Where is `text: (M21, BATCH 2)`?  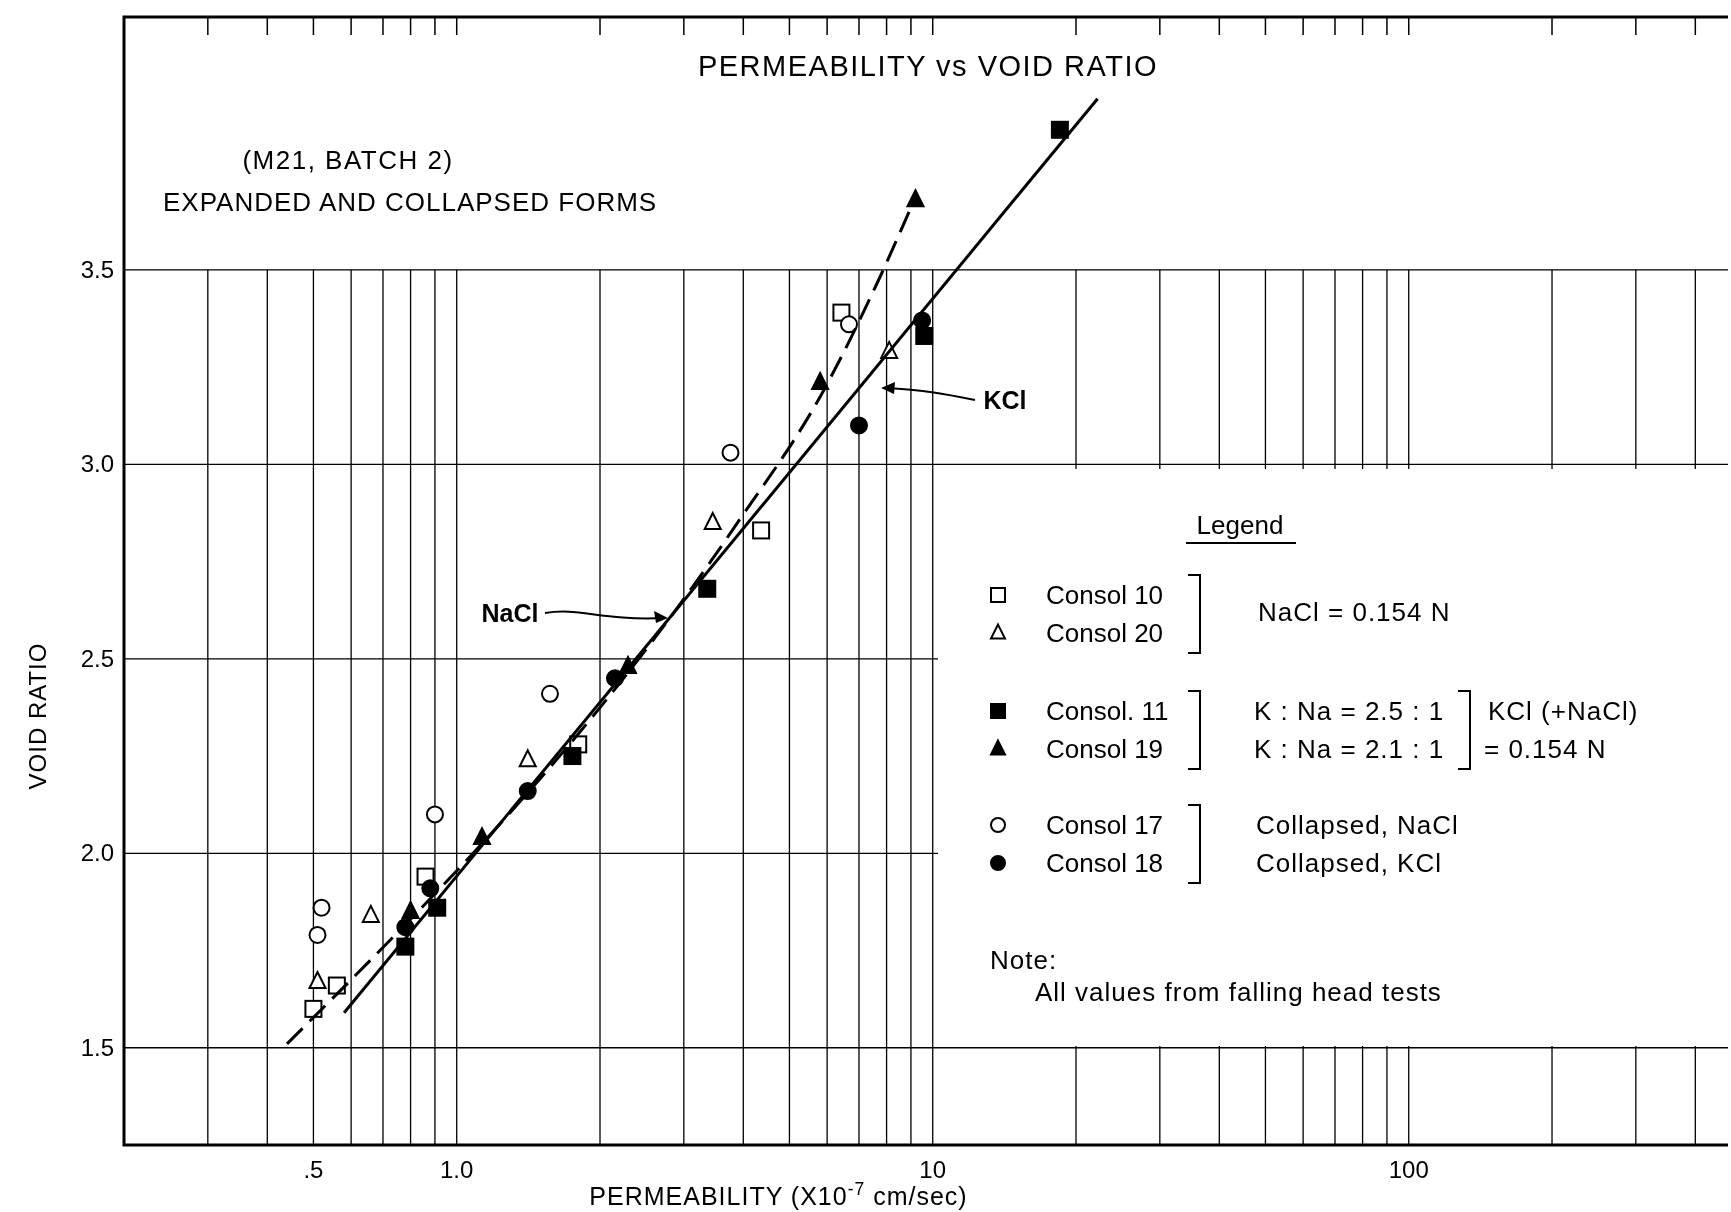
text: (M21, BATCH 2) is located at coordinates (348, 160).